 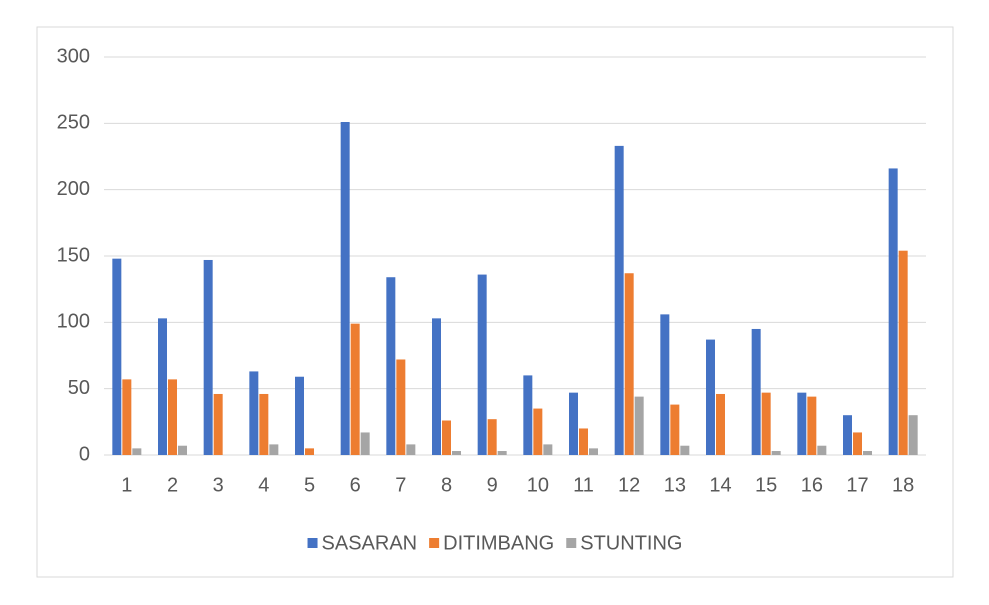 I want to click on x-tick-label: 2, so click(x=172, y=485).